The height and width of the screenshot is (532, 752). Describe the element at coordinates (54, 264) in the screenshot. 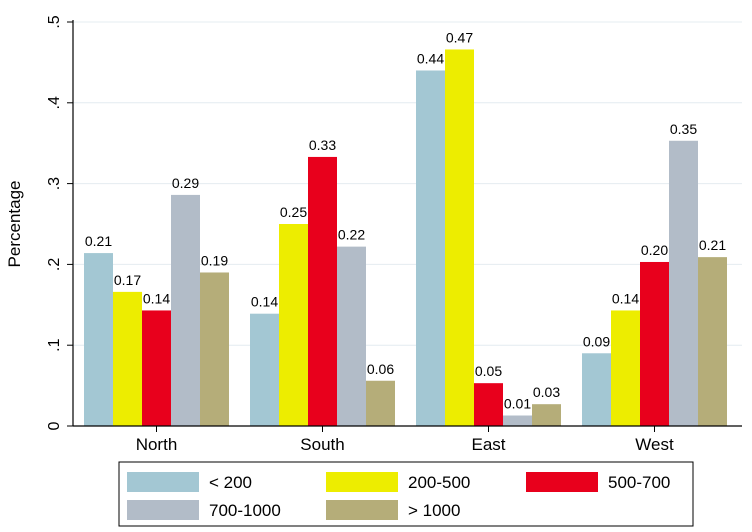

I see `y-tick-label: .2` at that location.